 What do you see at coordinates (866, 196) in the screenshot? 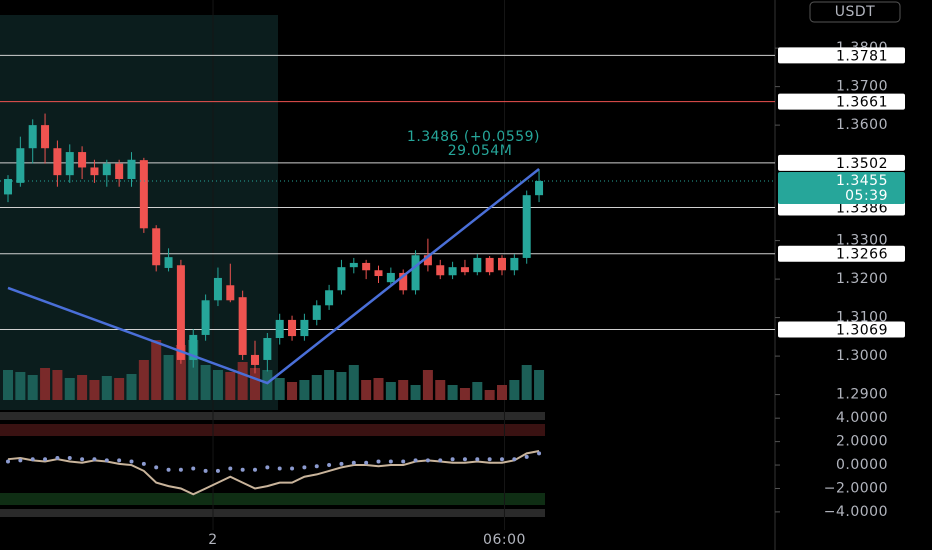
I see `countdown: 05:39` at bounding box center [866, 196].